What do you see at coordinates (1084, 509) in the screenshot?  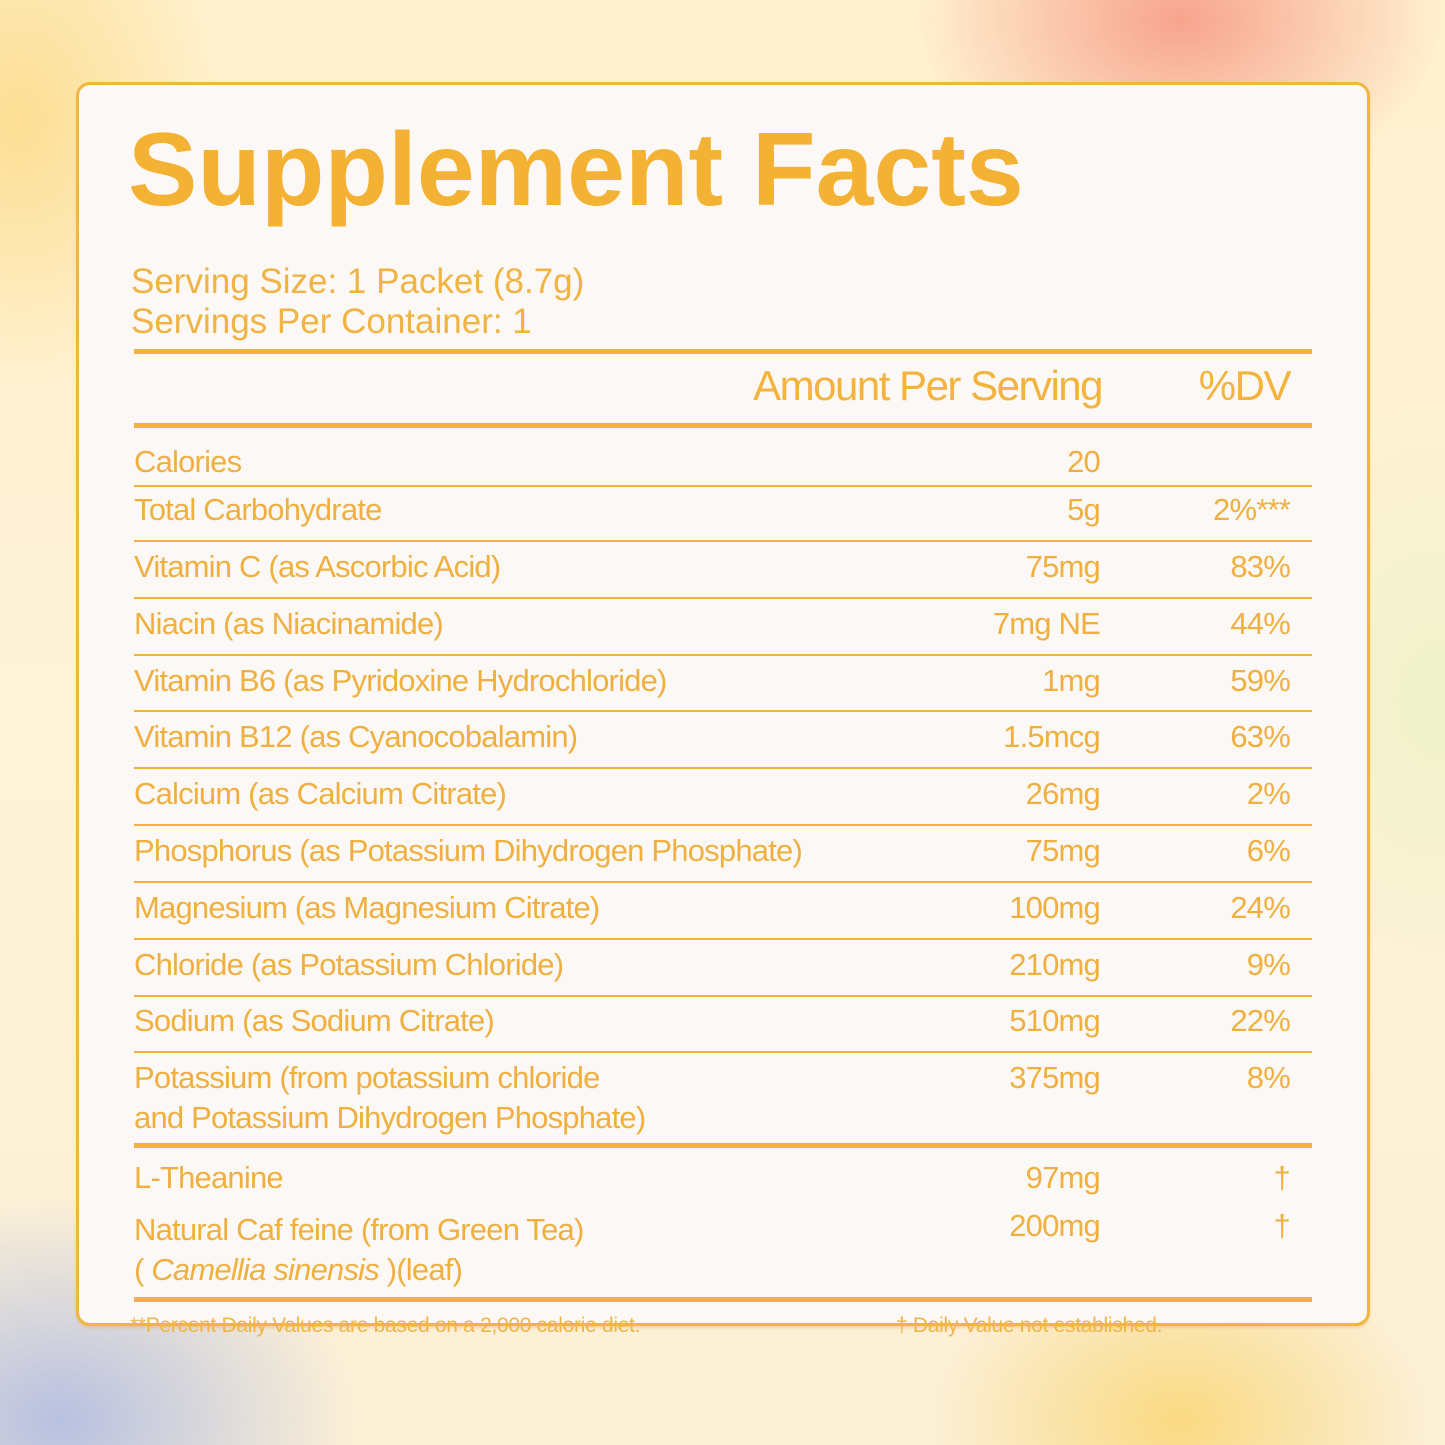 I see `nutrient-amount: 5g` at bounding box center [1084, 509].